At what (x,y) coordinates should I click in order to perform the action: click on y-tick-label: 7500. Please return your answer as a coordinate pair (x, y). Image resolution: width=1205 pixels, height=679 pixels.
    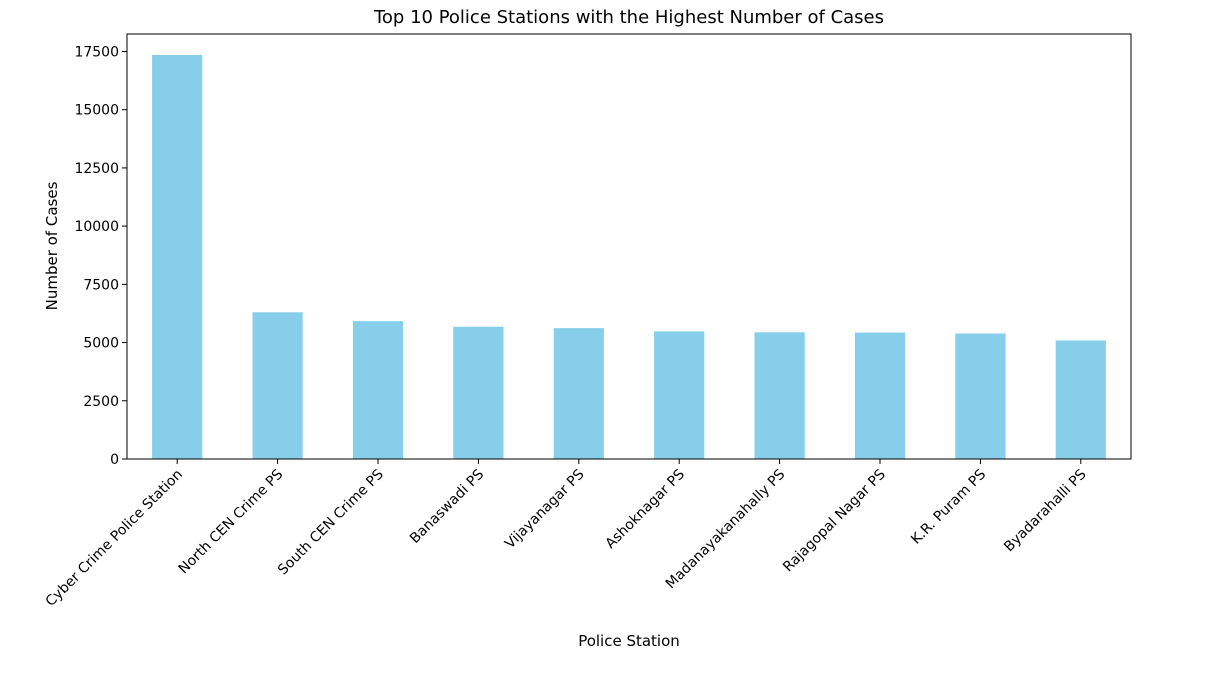
    Looking at the image, I should click on (101, 285).